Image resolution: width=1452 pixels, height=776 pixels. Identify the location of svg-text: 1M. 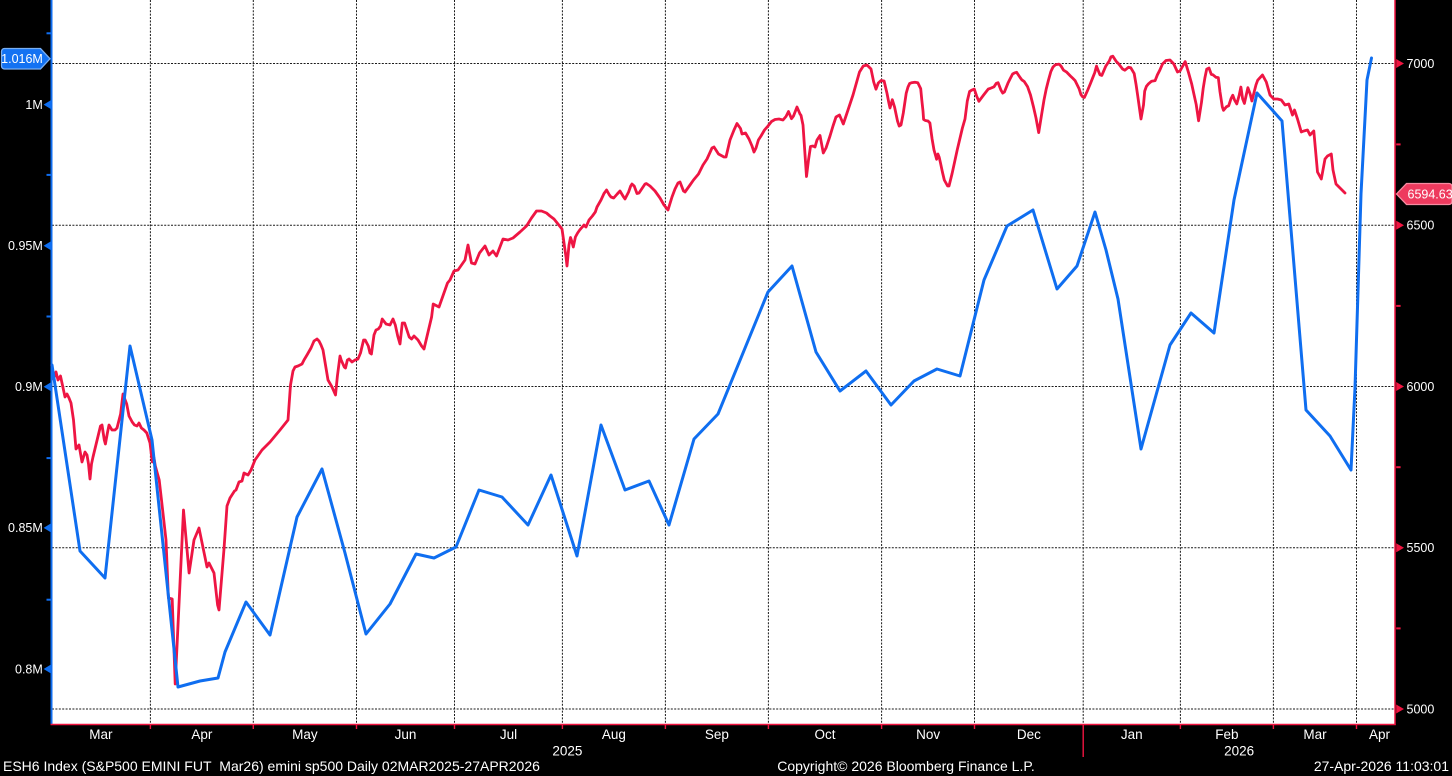
(33, 105).